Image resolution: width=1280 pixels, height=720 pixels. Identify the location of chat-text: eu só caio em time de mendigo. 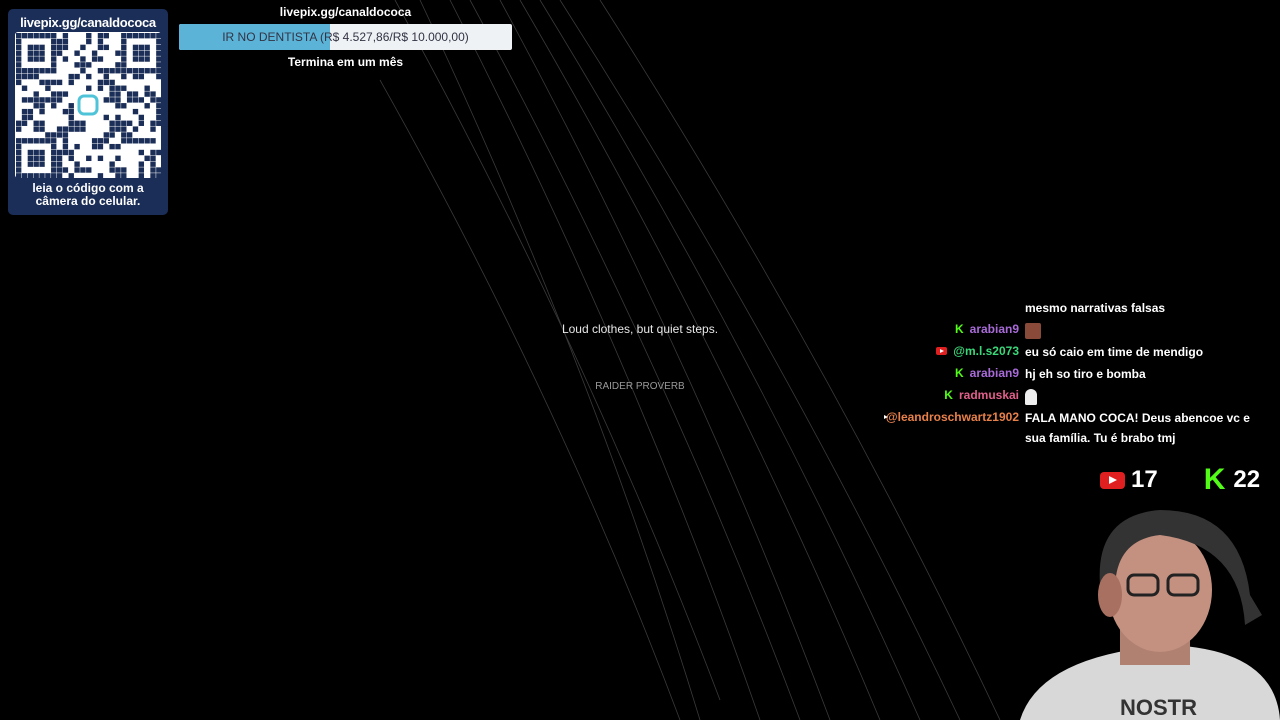
(1140, 352).